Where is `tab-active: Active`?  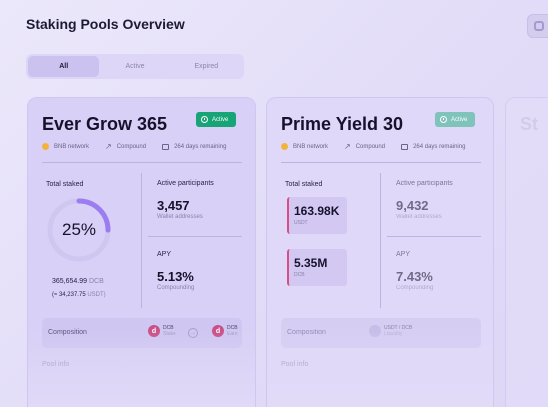
tab-active: Active is located at coordinates (135, 66).